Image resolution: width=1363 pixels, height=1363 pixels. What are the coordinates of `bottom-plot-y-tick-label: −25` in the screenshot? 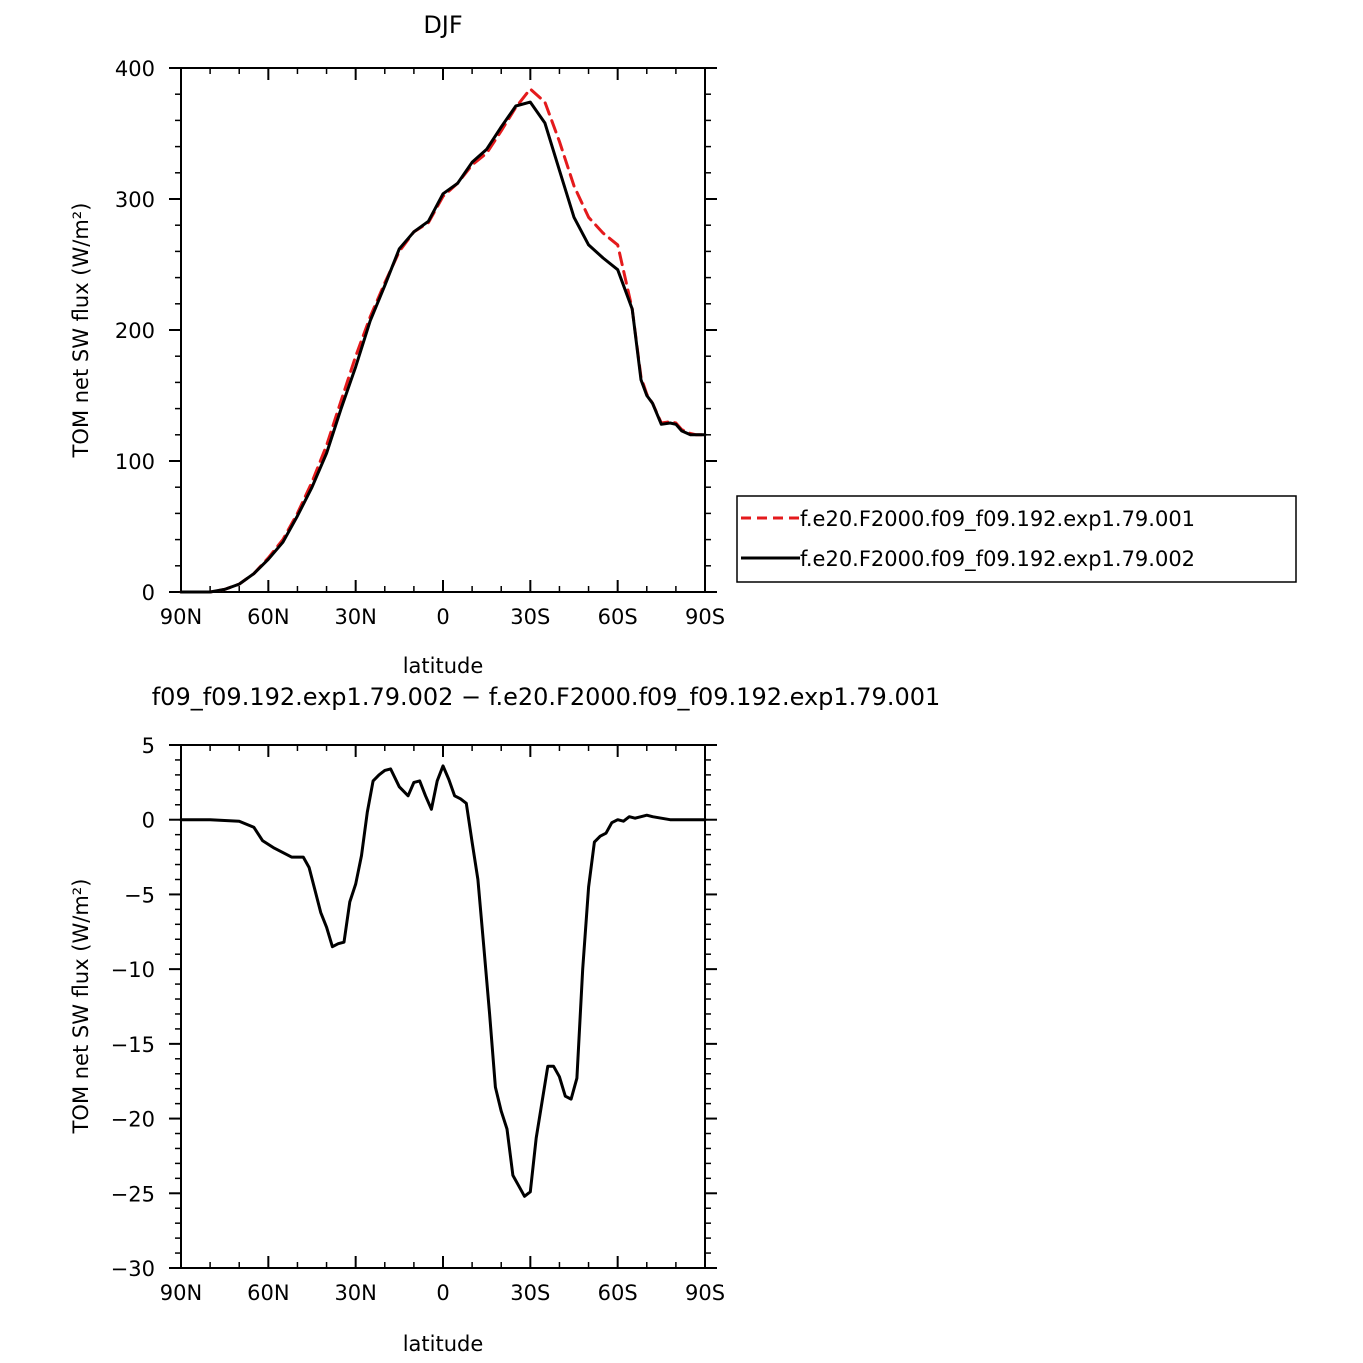 It's located at (133, 1194).